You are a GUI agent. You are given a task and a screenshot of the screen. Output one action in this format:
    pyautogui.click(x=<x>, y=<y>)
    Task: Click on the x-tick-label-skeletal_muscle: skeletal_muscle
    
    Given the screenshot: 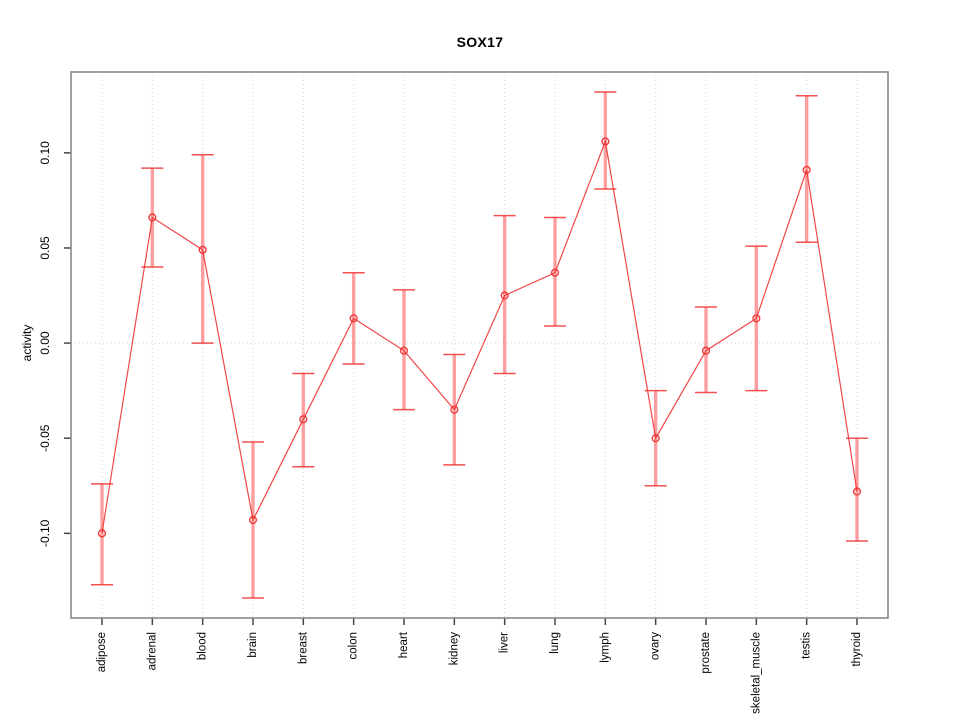 What is the action you would take?
    pyautogui.click(x=756, y=673)
    